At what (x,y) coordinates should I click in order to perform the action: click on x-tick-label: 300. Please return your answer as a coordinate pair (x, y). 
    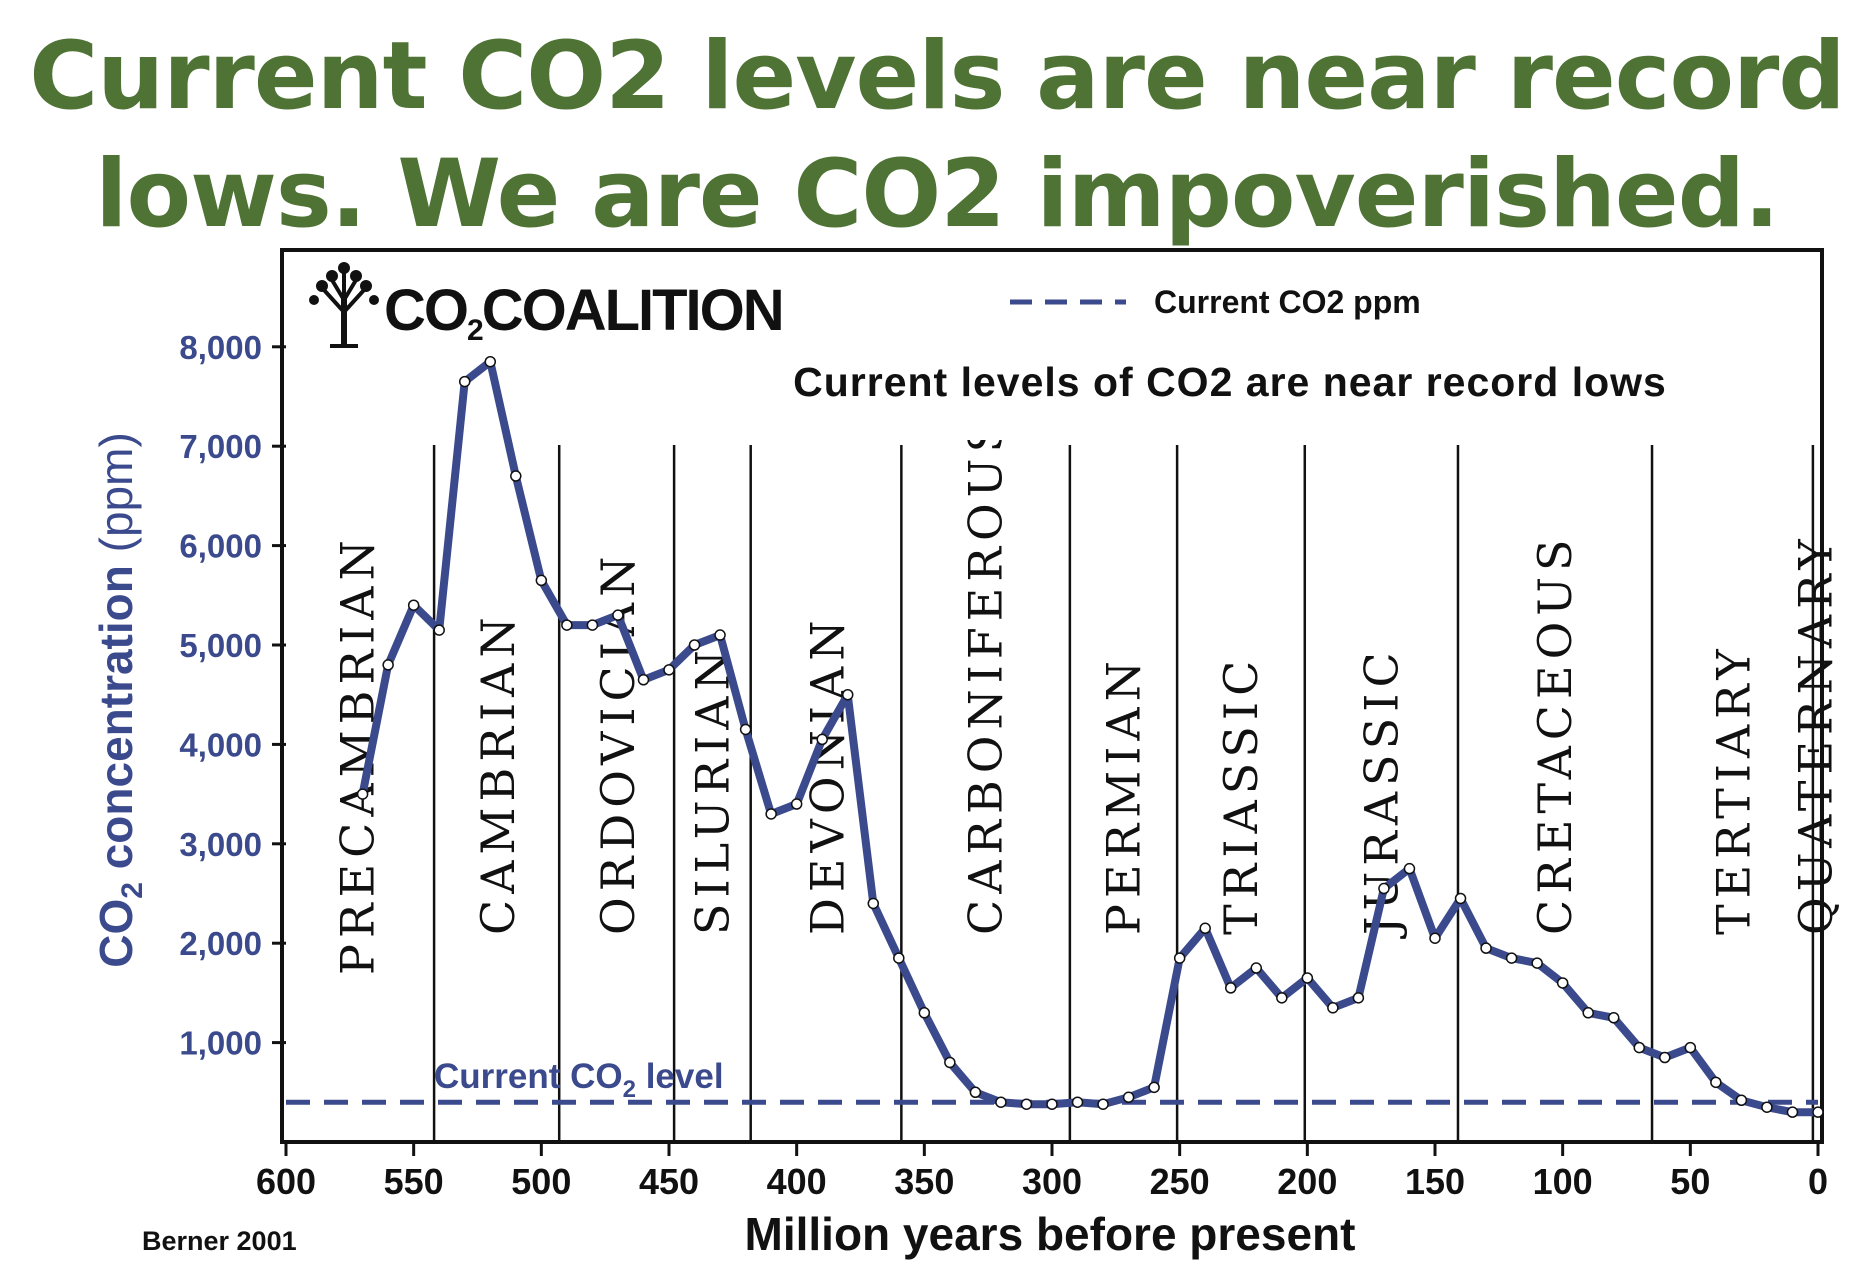
    Looking at the image, I should click on (1052, 1181).